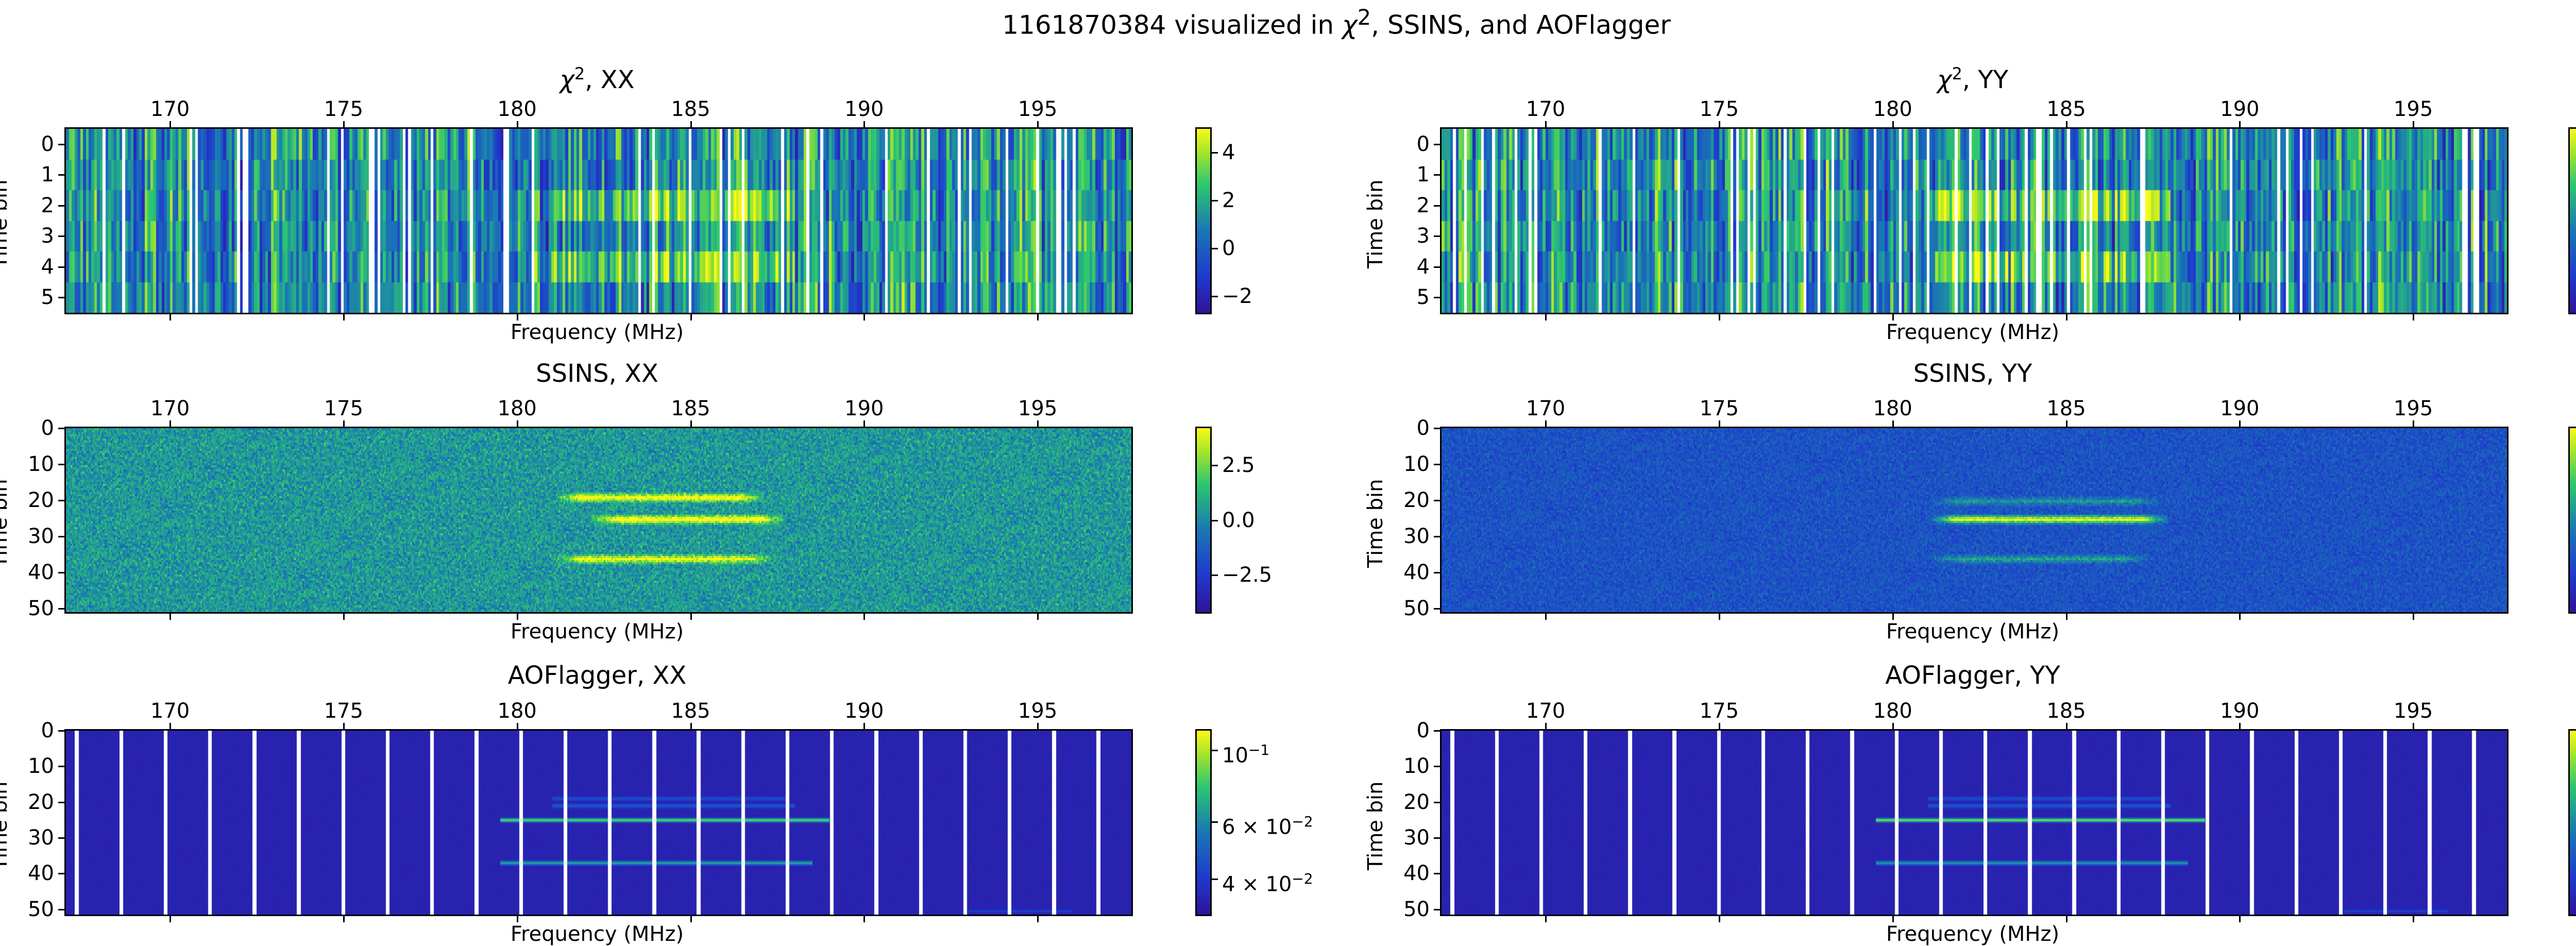  What do you see at coordinates (1228, 248) in the screenshot?
I see `colorbar-tick-label: 0` at bounding box center [1228, 248].